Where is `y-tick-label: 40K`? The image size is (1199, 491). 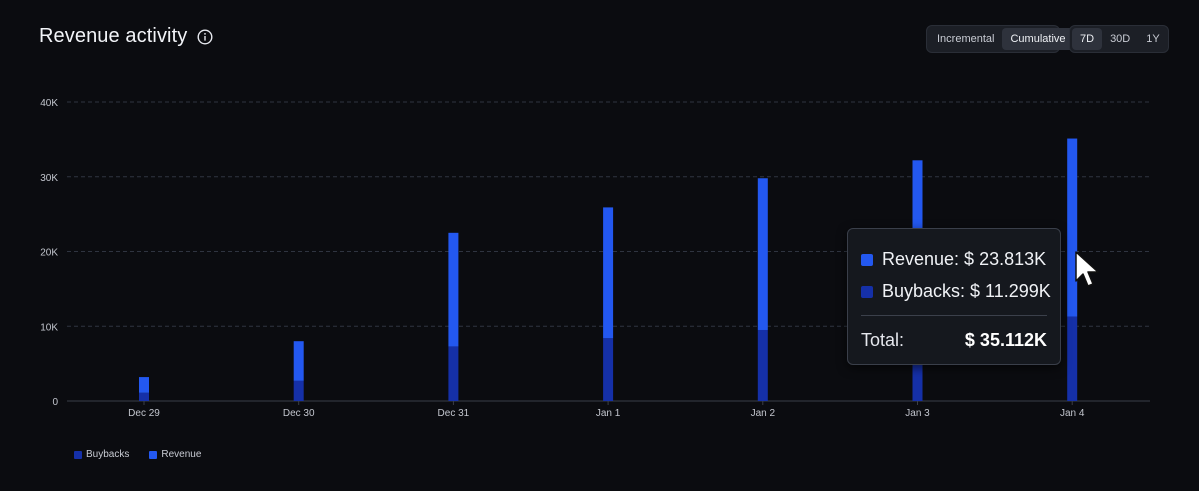 y-tick-label: 40K is located at coordinates (49, 103).